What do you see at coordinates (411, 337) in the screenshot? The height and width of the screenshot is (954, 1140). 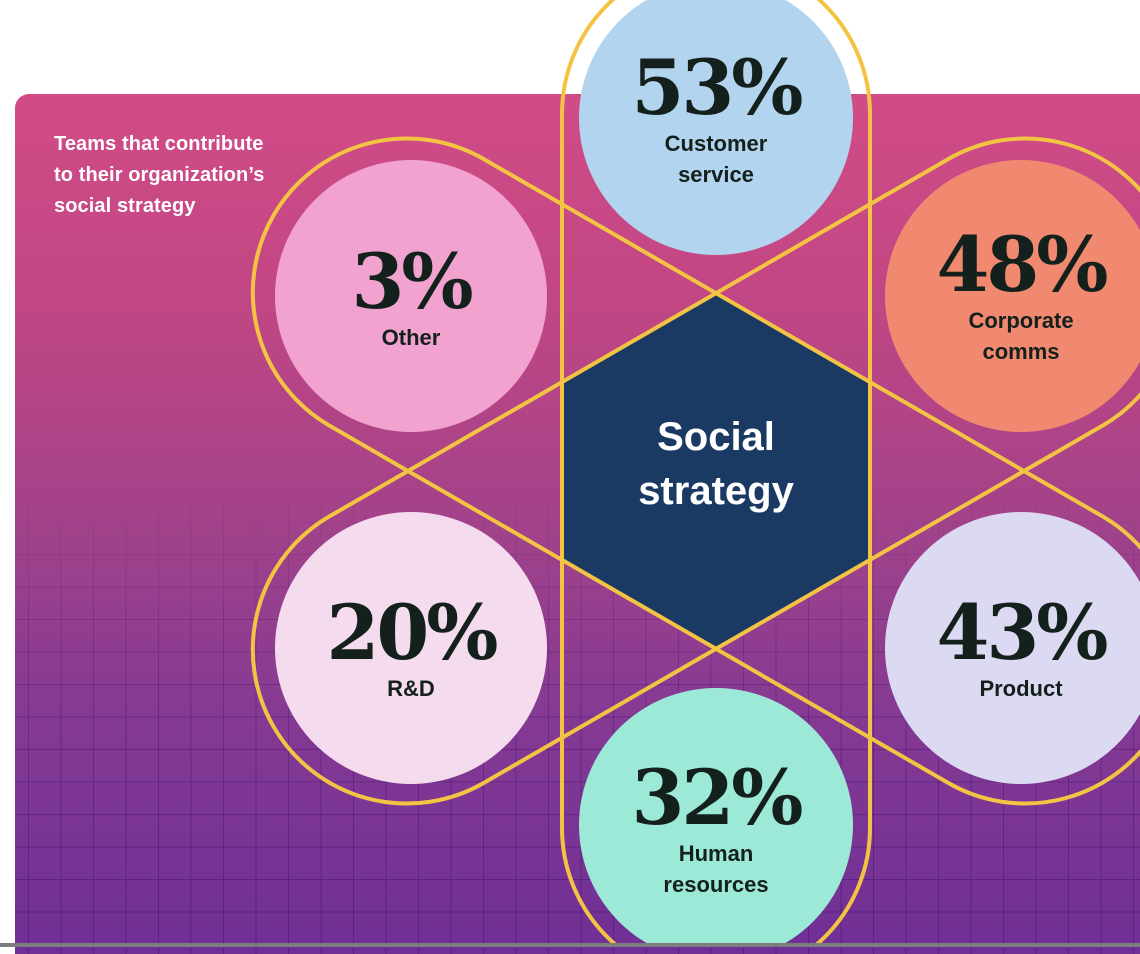 I see `stat-label-line1: Other` at bounding box center [411, 337].